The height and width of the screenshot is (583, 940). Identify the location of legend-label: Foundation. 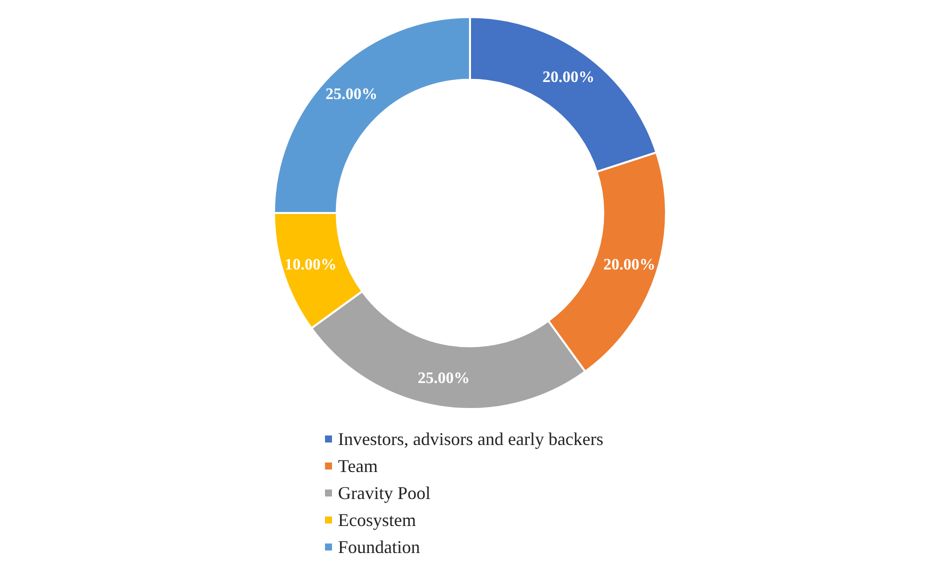
(379, 547).